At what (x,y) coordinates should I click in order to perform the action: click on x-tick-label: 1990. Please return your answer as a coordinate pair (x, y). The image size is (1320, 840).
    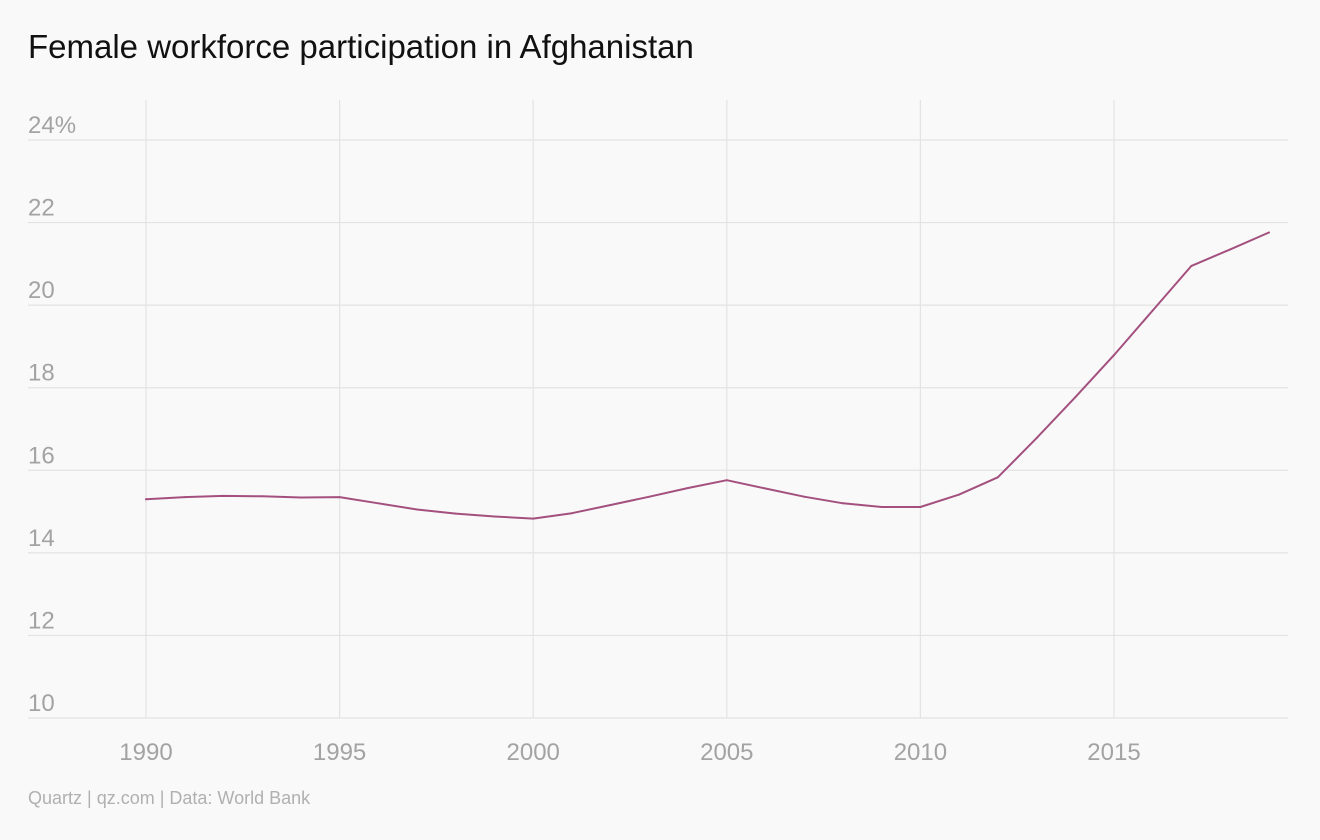
    Looking at the image, I should click on (145, 752).